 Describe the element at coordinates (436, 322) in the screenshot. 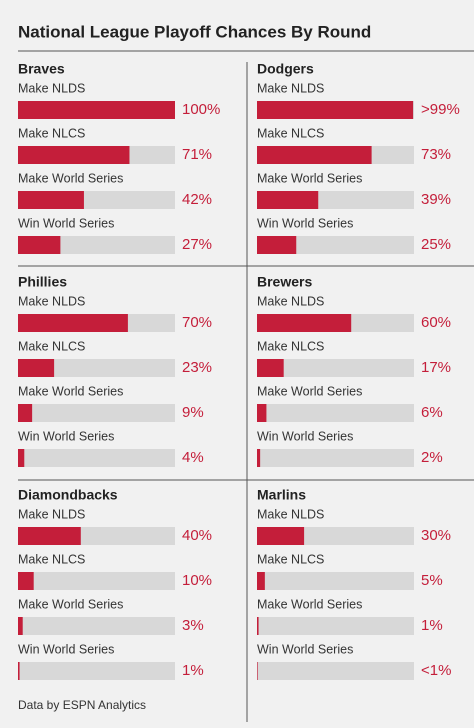

I see `value-label: 60%` at that location.